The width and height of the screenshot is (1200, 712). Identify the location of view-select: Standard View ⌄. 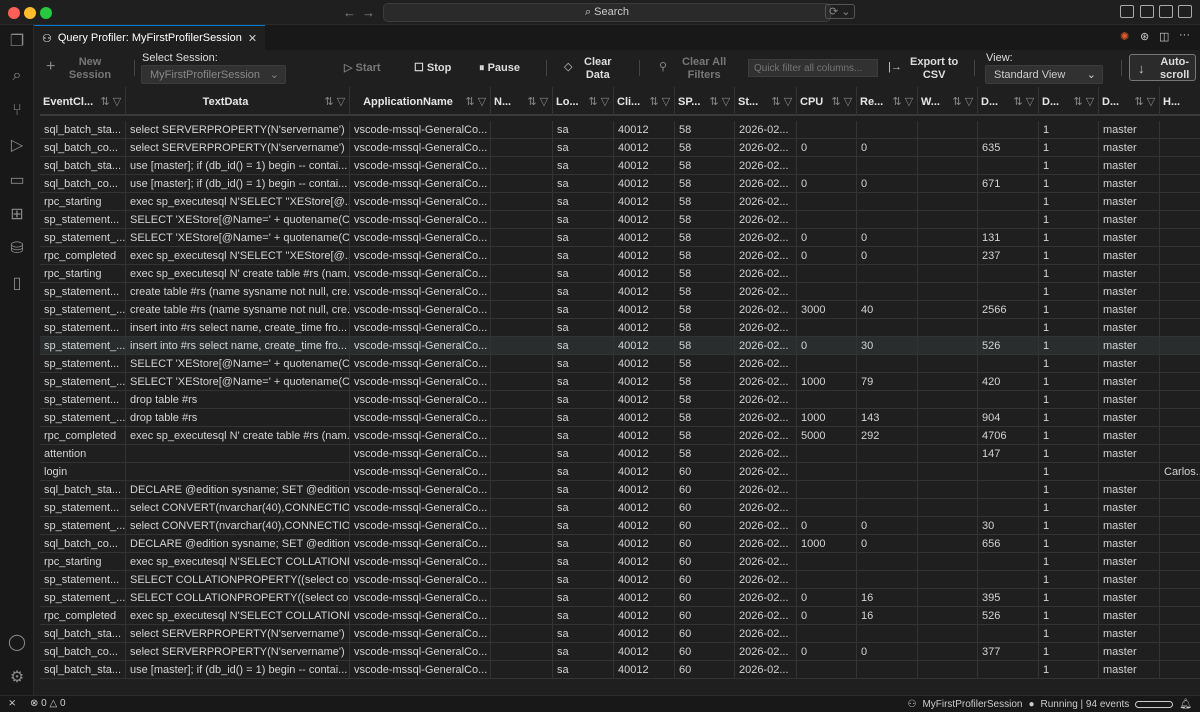
(1044, 74).